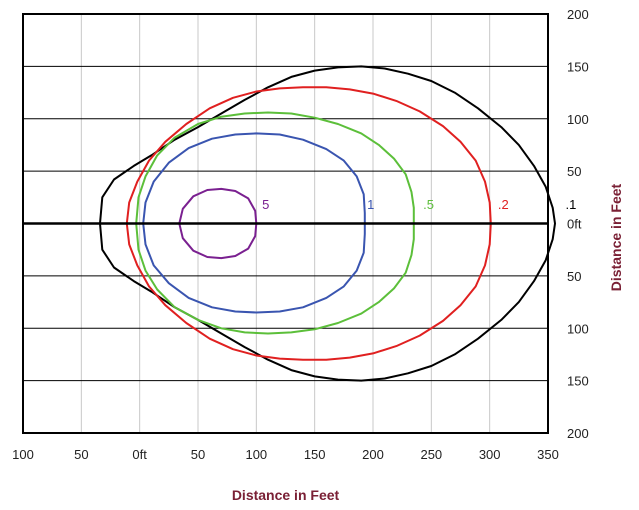 This screenshot has height=510, width=639. Describe the element at coordinates (616, 237) in the screenshot. I see `y-axis-title: Distance in Feet` at that location.